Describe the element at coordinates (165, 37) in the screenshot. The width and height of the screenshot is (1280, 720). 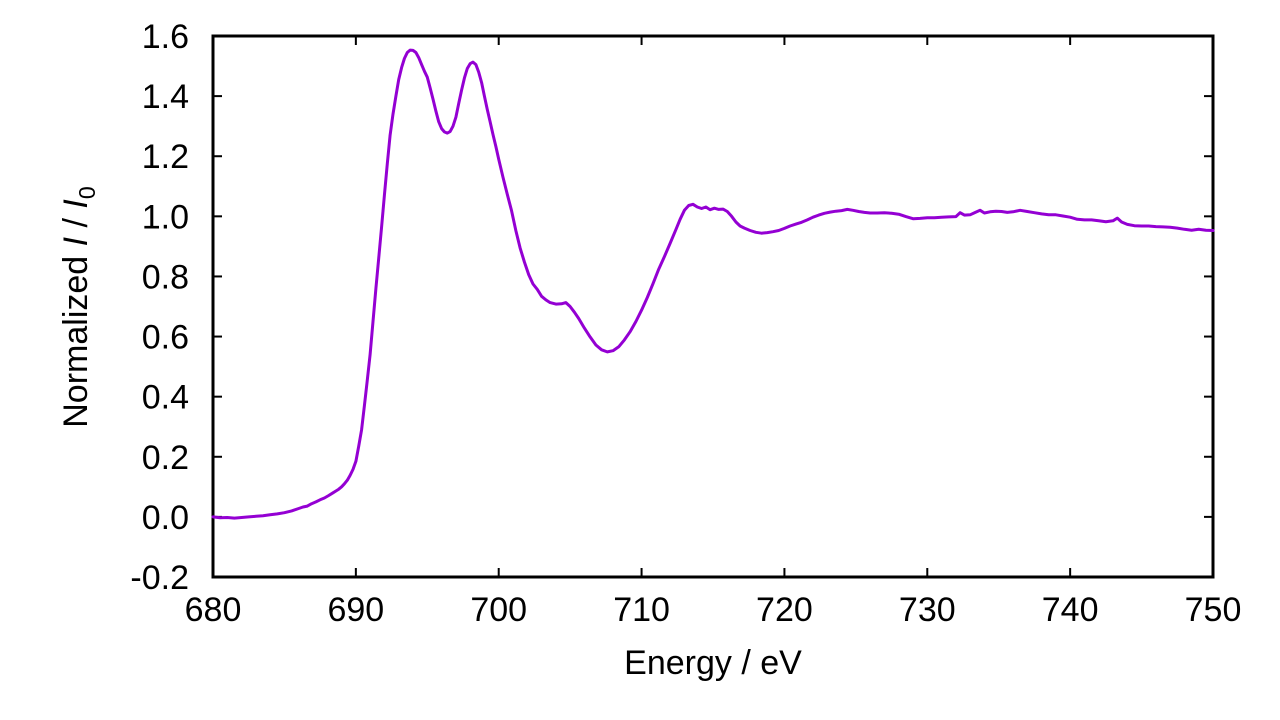
I see `y-tick-label: 1.6` at that location.